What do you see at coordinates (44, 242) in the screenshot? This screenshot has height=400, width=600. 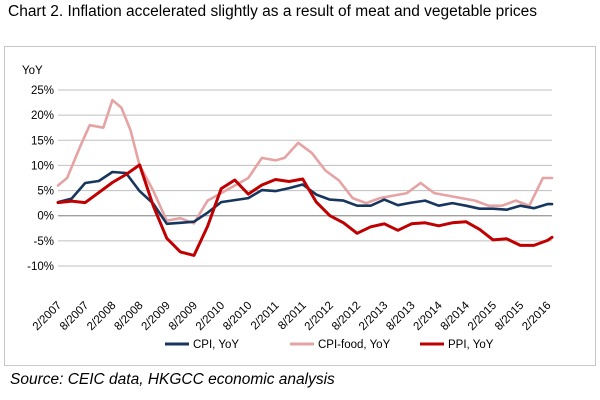 I see `y-tick-label: -5%` at bounding box center [44, 242].